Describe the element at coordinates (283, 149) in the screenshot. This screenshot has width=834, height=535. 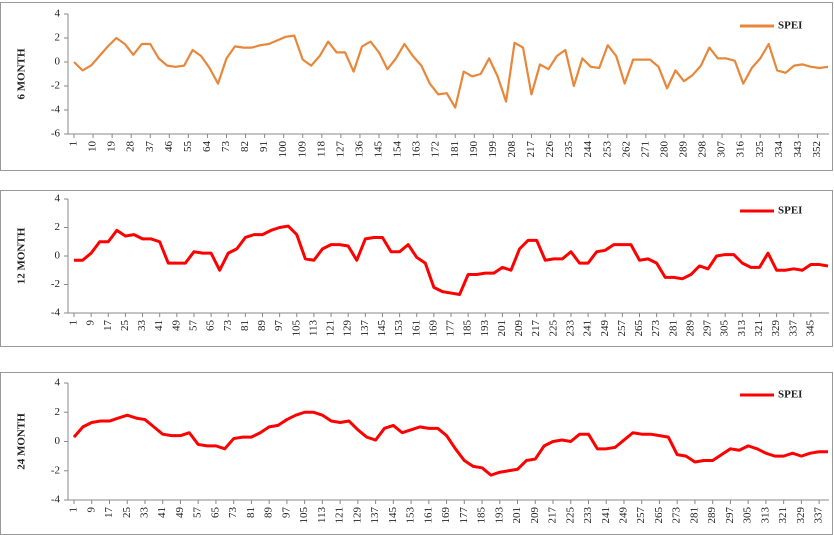
I see `x-tick-label: 100` at that location.